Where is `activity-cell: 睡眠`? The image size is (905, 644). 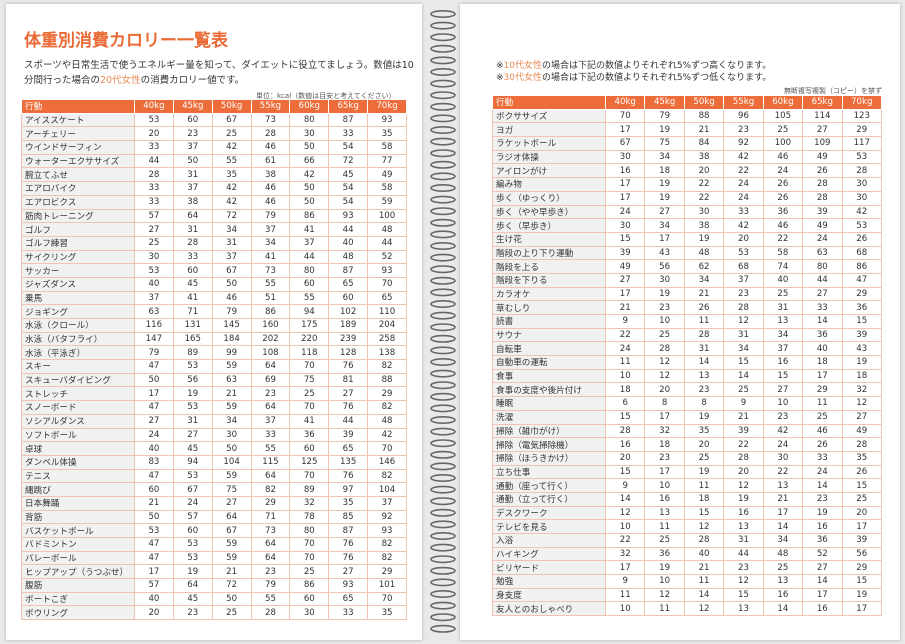 activity-cell: 睡眠 is located at coordinates (549, 403).